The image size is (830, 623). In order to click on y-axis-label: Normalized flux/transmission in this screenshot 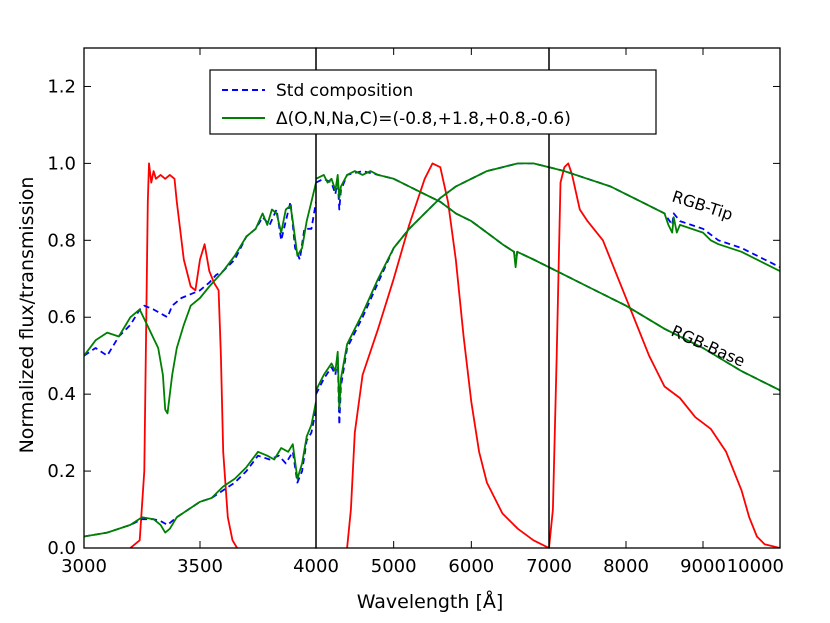, I will do `click(27, 315)`.